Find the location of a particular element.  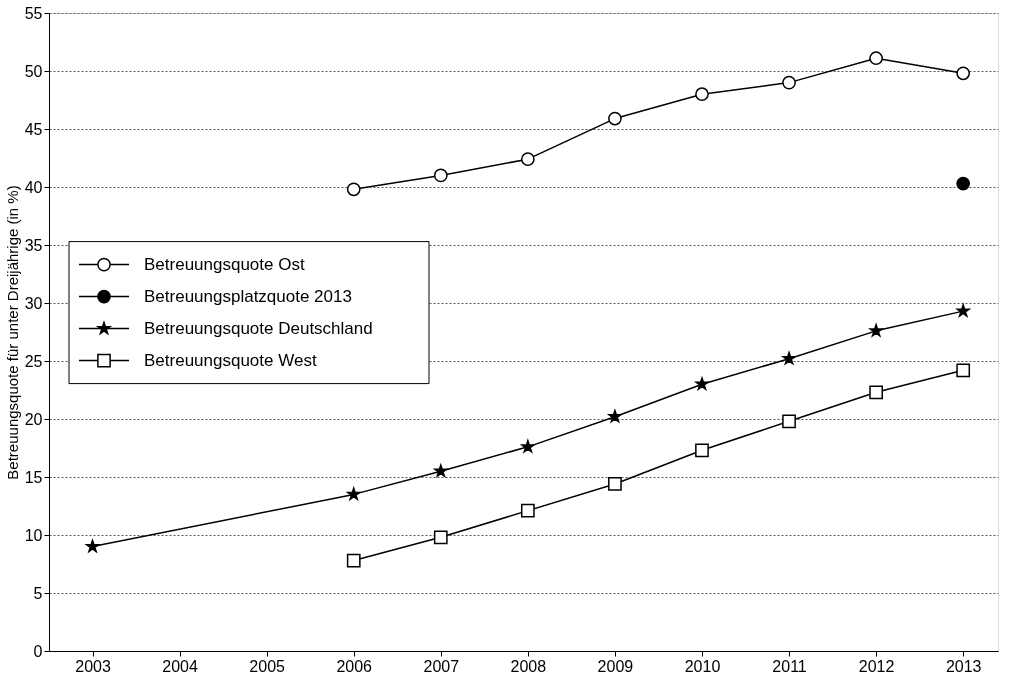

x-tick-label: 2009 is located at coordinates (615, 666).